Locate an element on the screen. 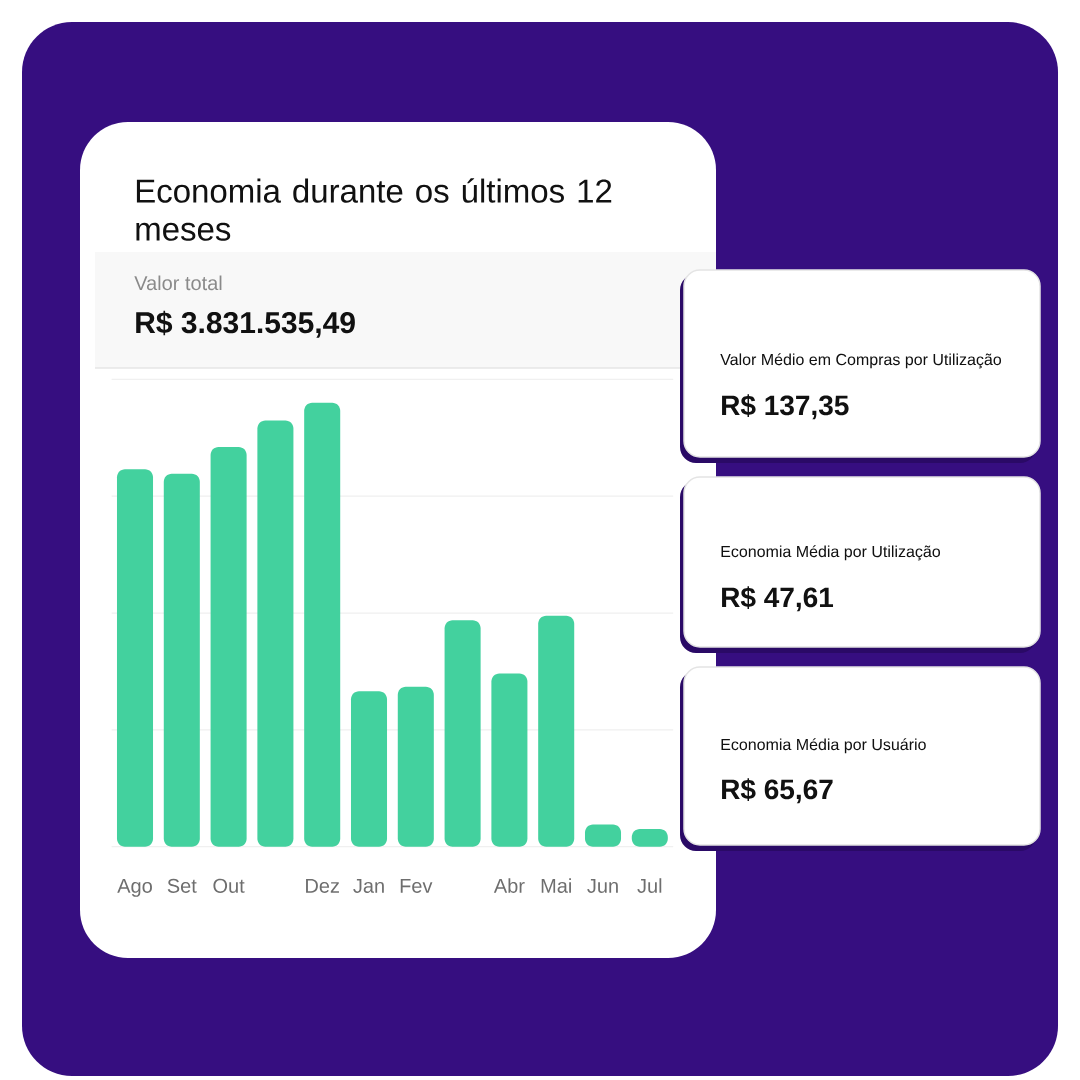 The width and height of the screenshot is (1080, 1080). text: R$ 137,35 is located at coordinates (785, 407).